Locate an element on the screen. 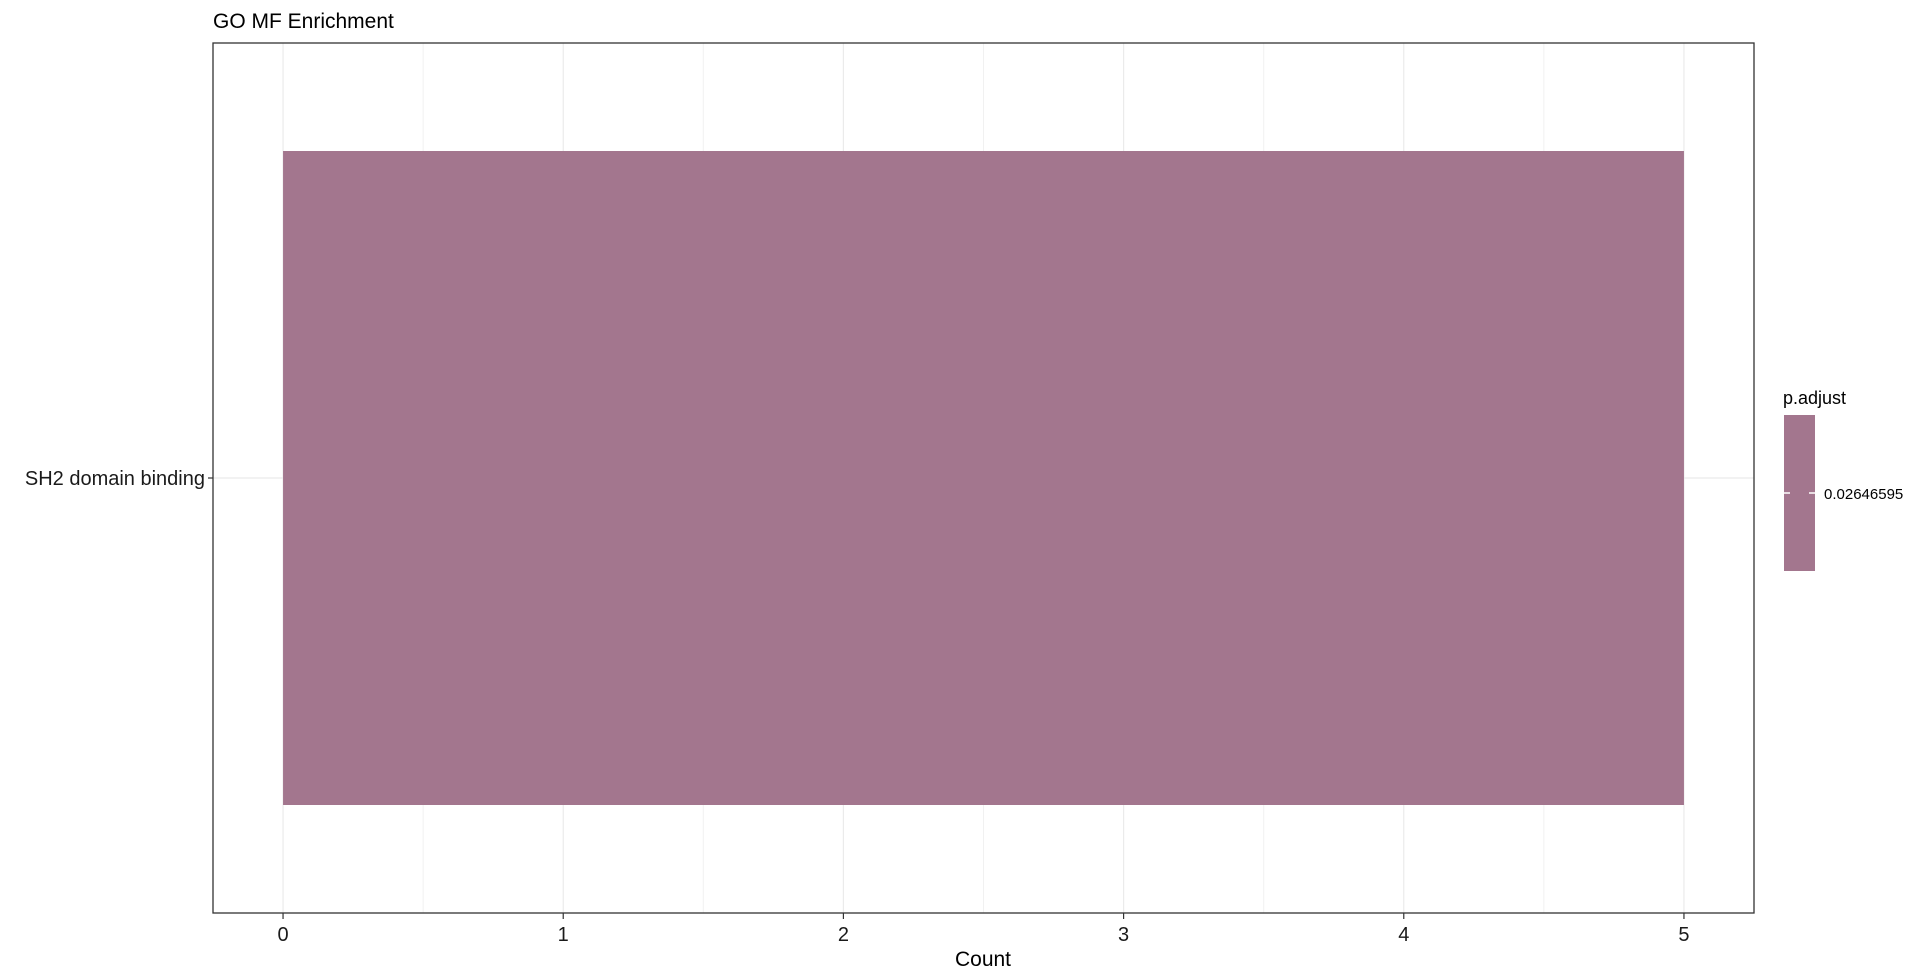 This screenshot has height=974, width=1919. x-tick-label: 5 is located at coordinates (1683, 935).